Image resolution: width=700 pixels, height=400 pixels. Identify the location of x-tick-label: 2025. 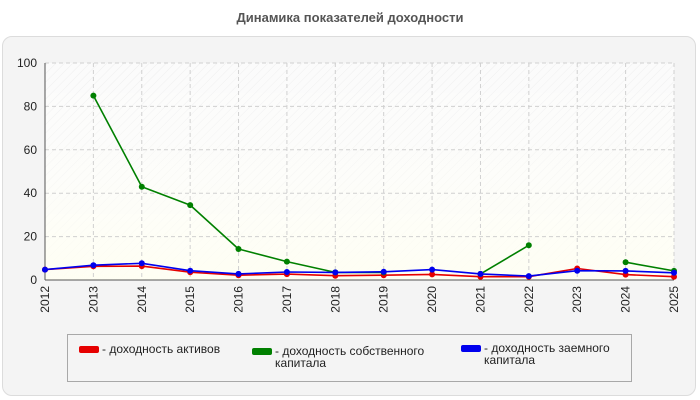
(674, 299).